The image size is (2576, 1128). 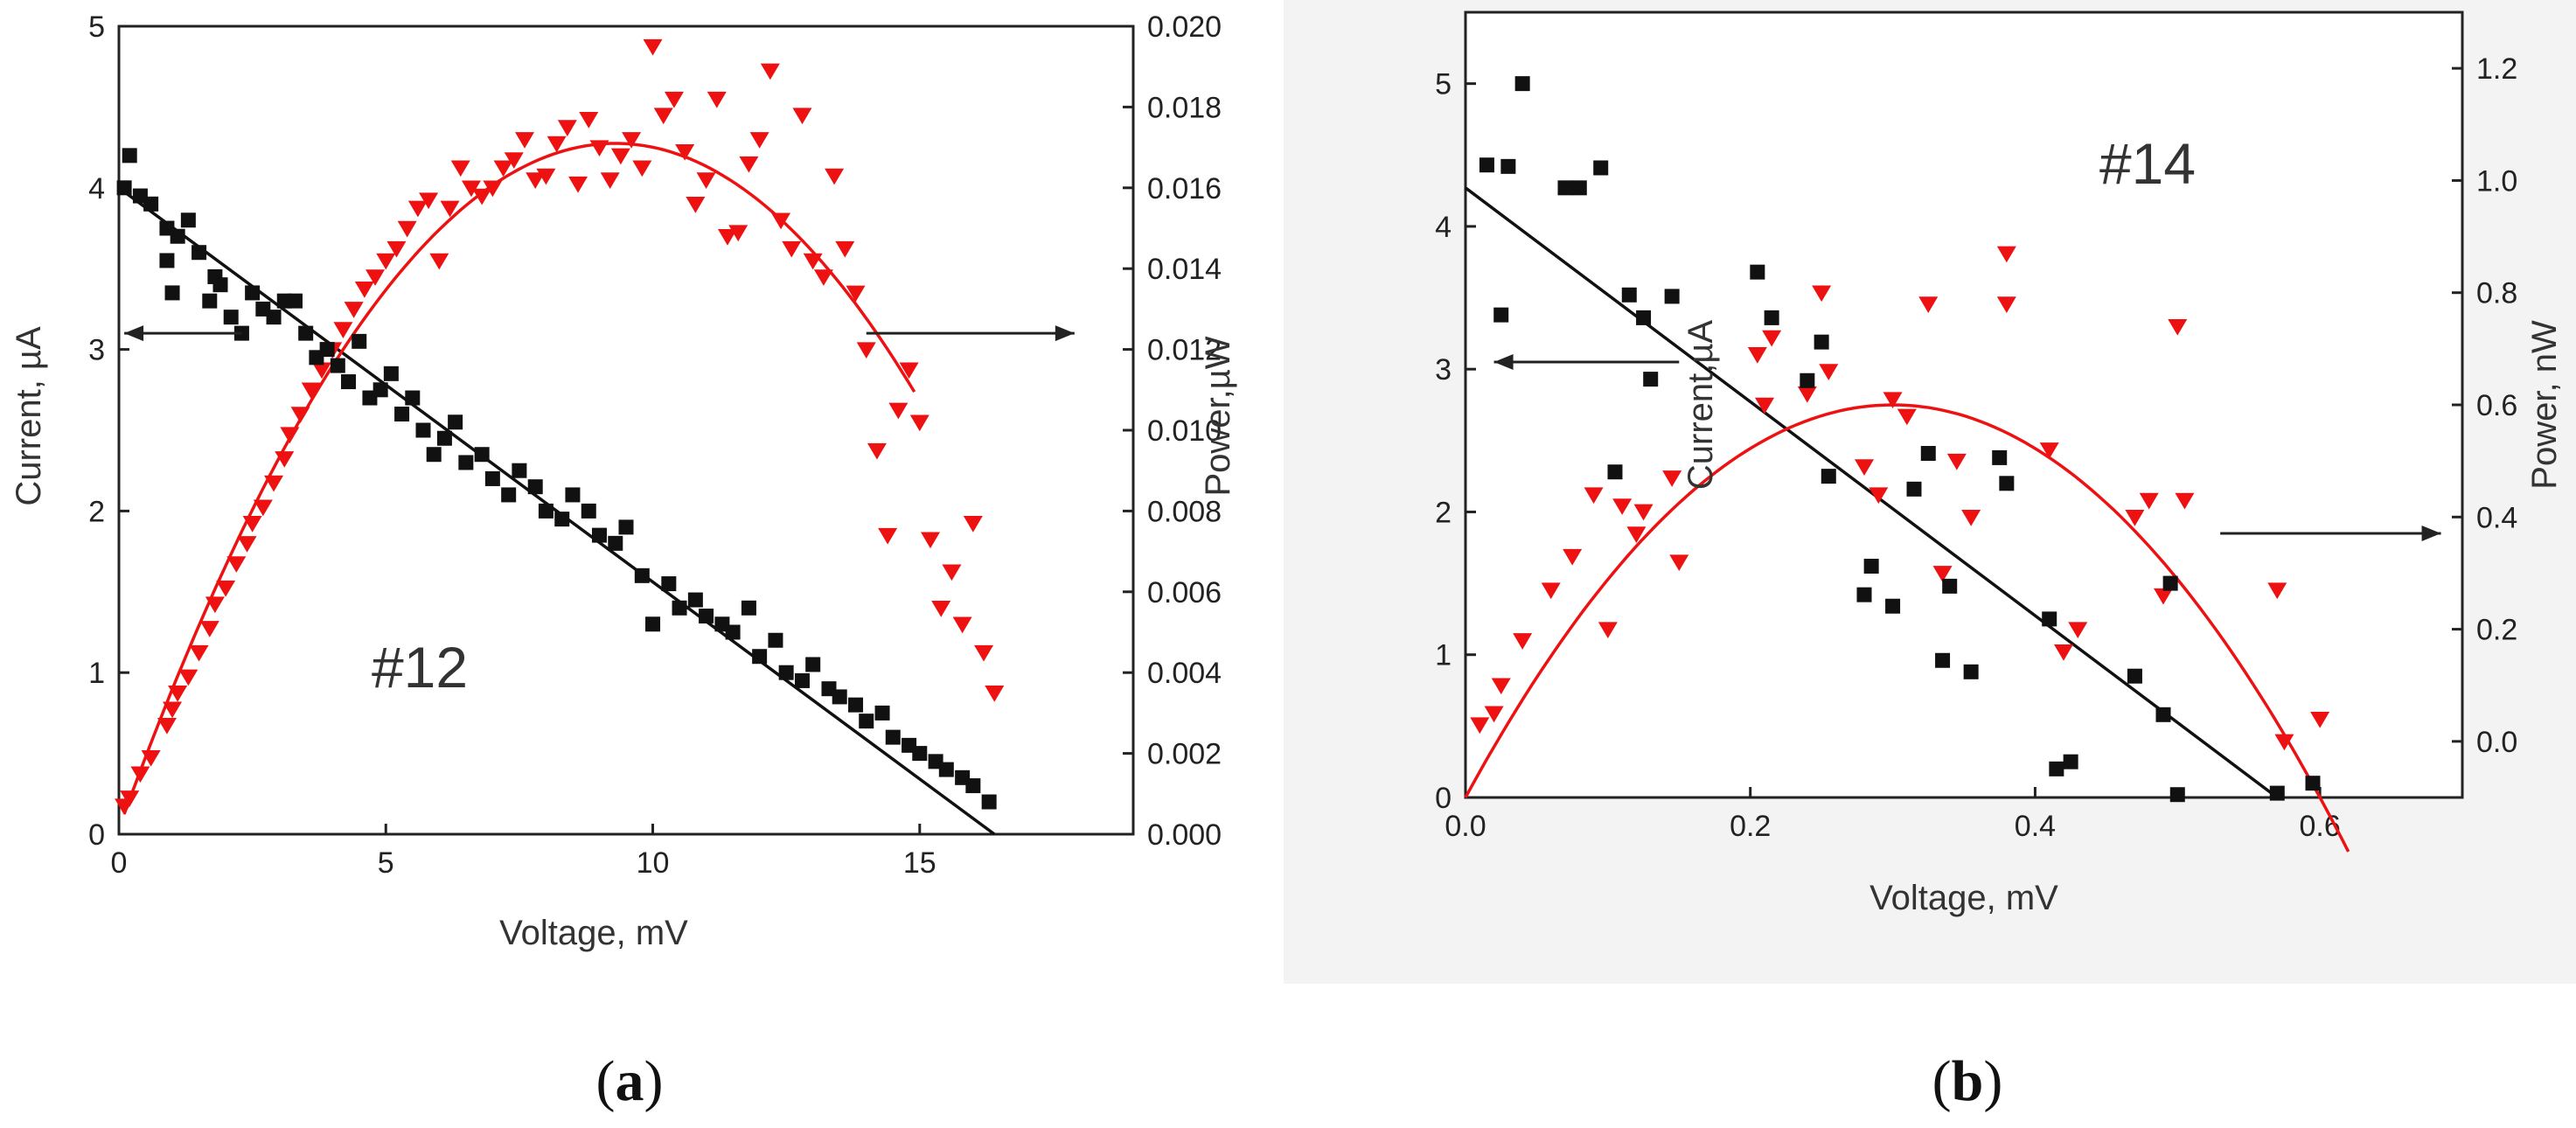 I want to click on panel-b-ylabel-right: Power, nW, so click(x=2544, y=405).